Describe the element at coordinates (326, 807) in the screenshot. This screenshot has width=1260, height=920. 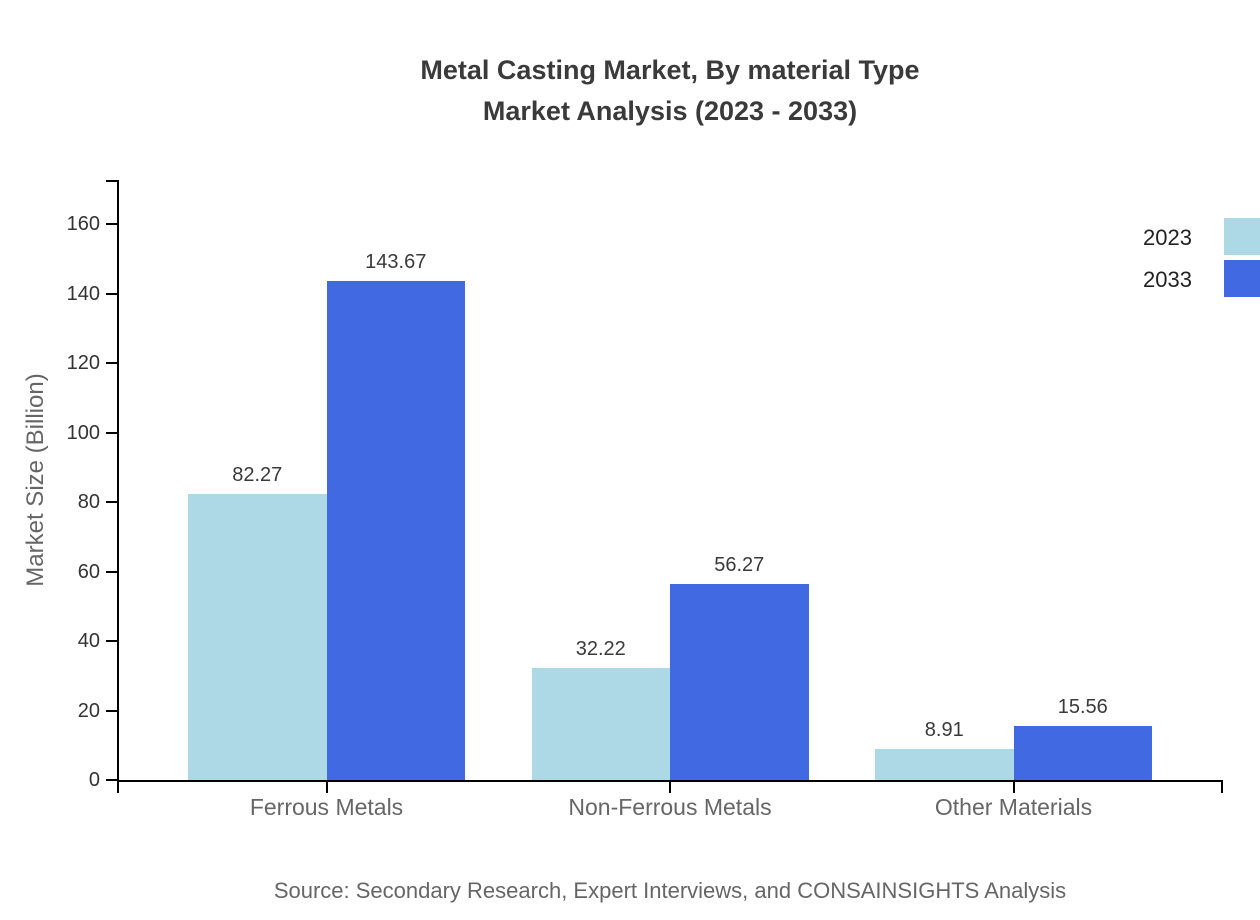
I see `x-category-label-ferrous-metals: Ferrous Metals` at that location.